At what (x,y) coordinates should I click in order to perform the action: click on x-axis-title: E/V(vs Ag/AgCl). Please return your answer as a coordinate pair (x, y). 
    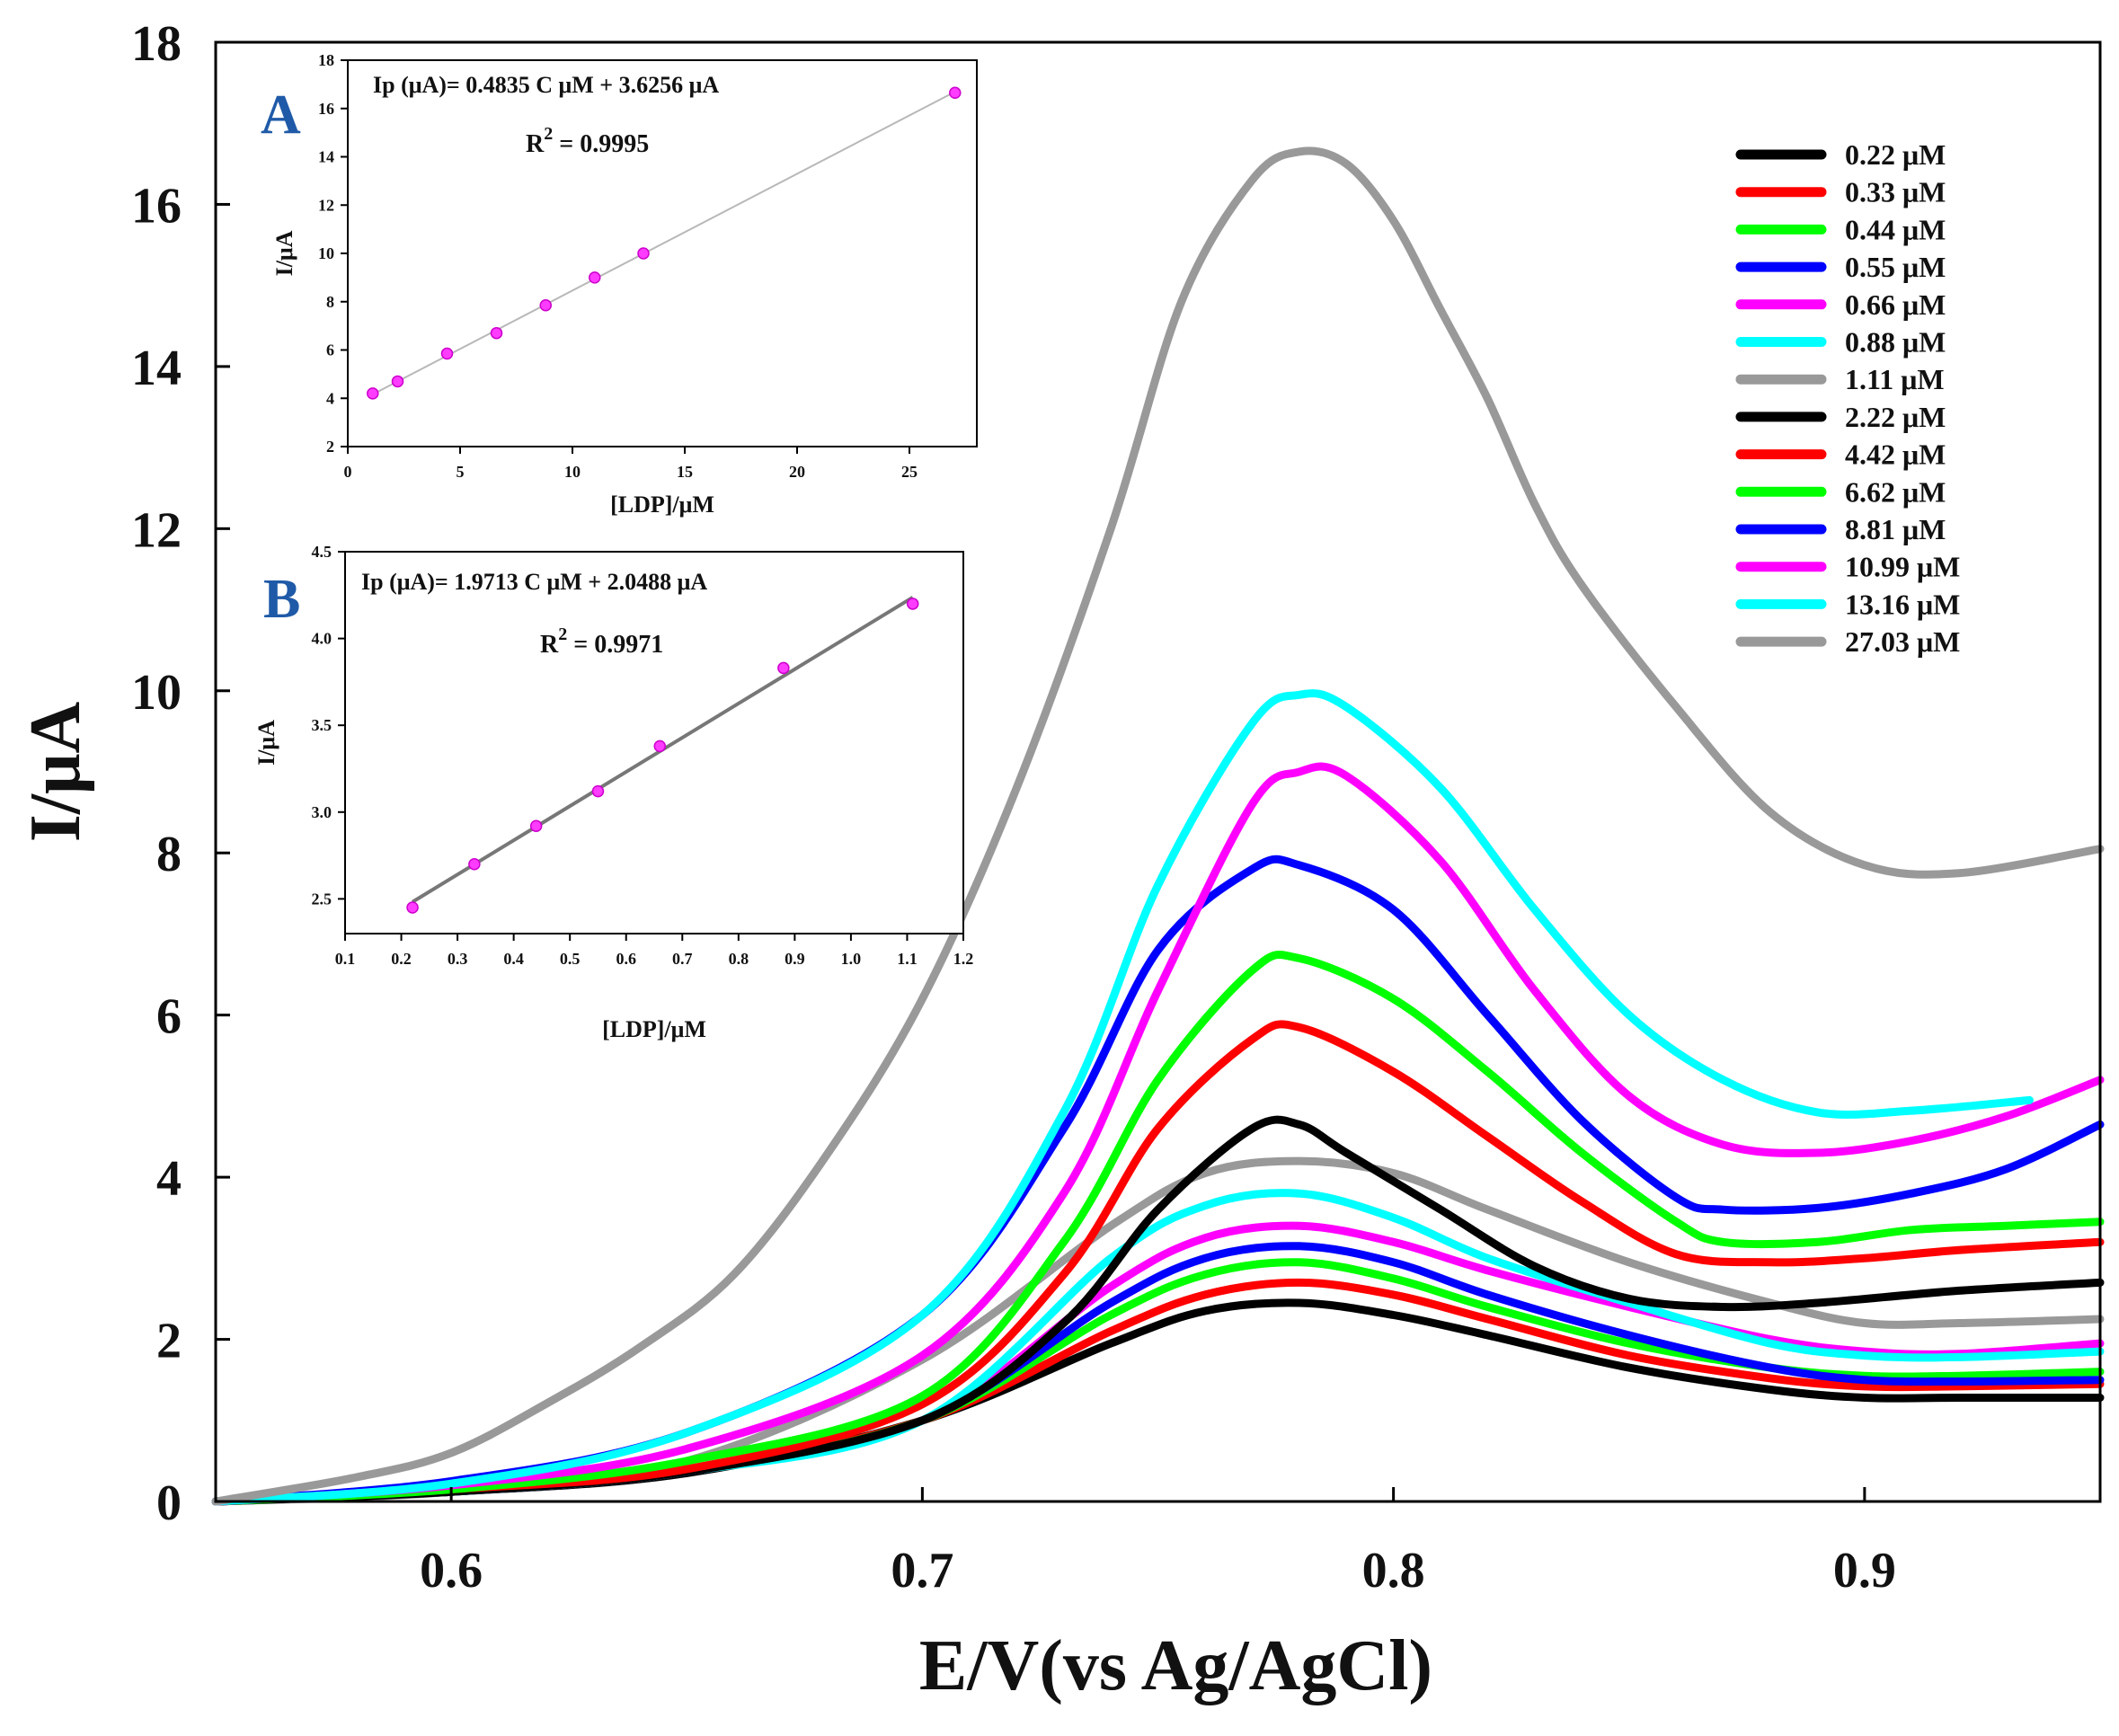
    Looking at the image, I should click on (1175, 1665).